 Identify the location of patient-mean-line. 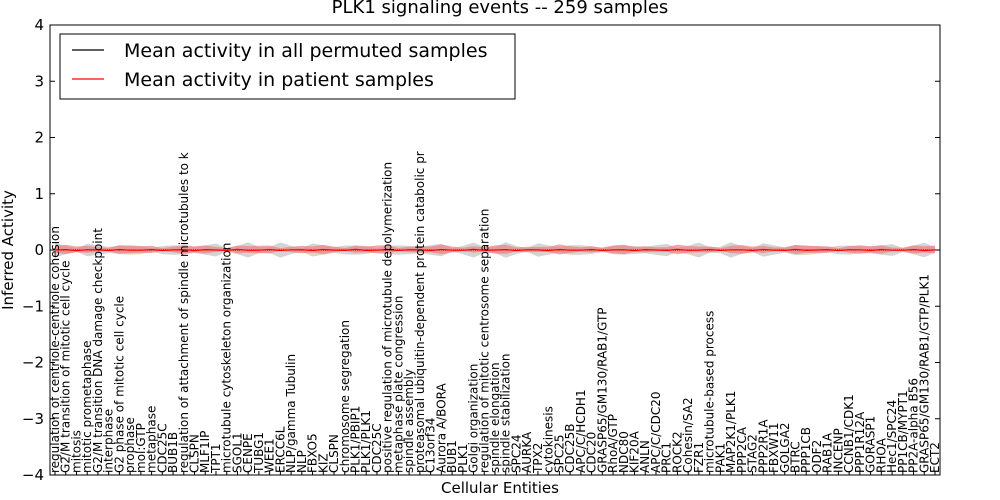
(495, 250).